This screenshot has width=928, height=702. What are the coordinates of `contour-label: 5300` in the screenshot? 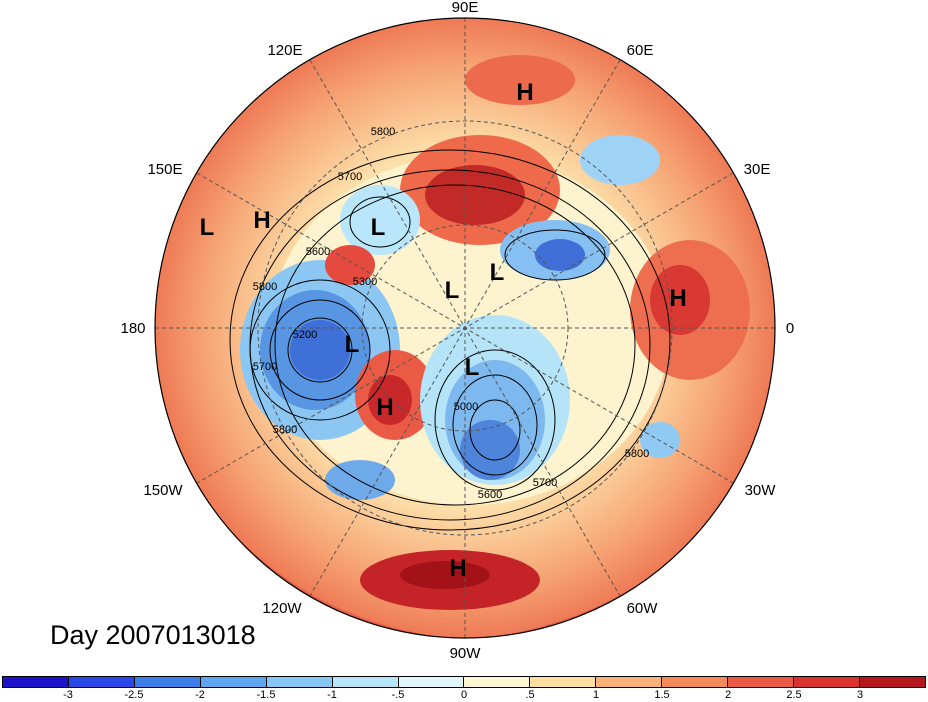 It's located at (365, 282).